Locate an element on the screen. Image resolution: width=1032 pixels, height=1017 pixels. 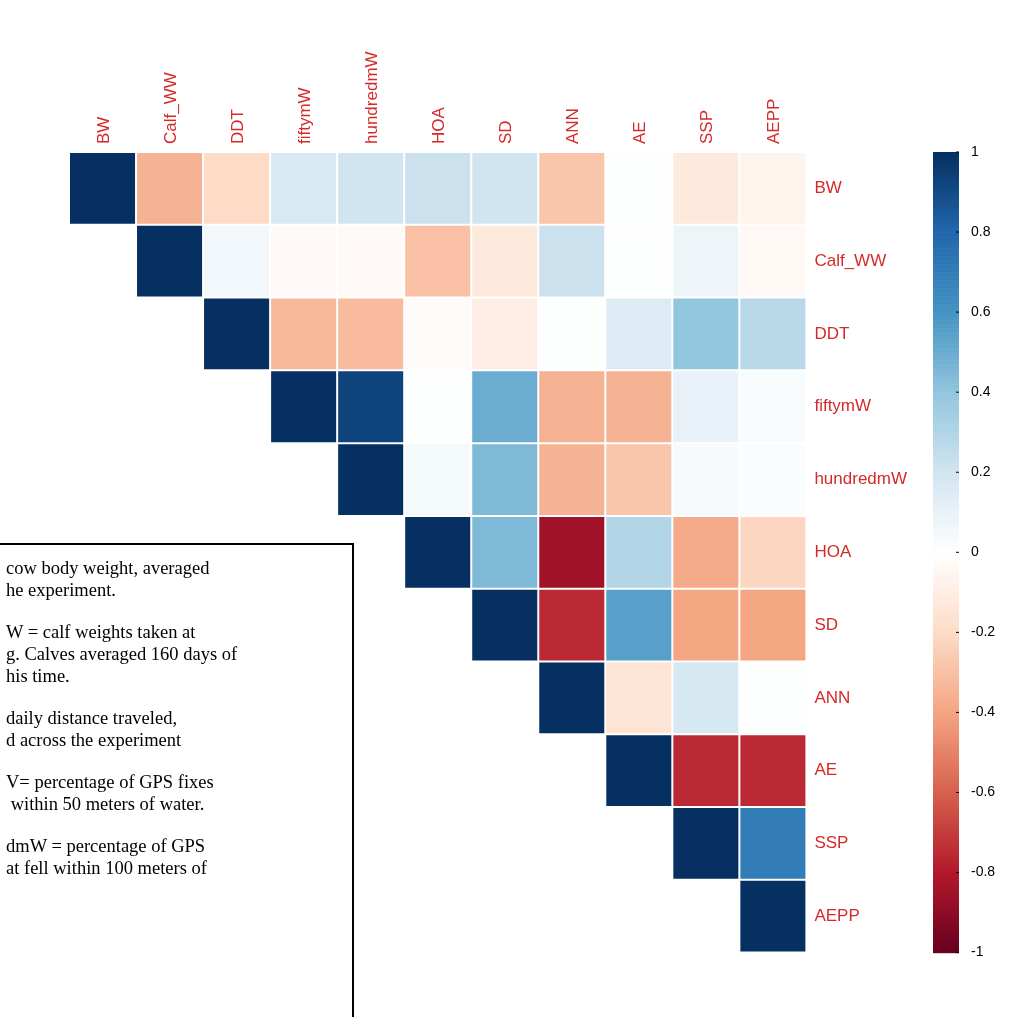
y-tick-label: SD is located at coordinates (826, 624).